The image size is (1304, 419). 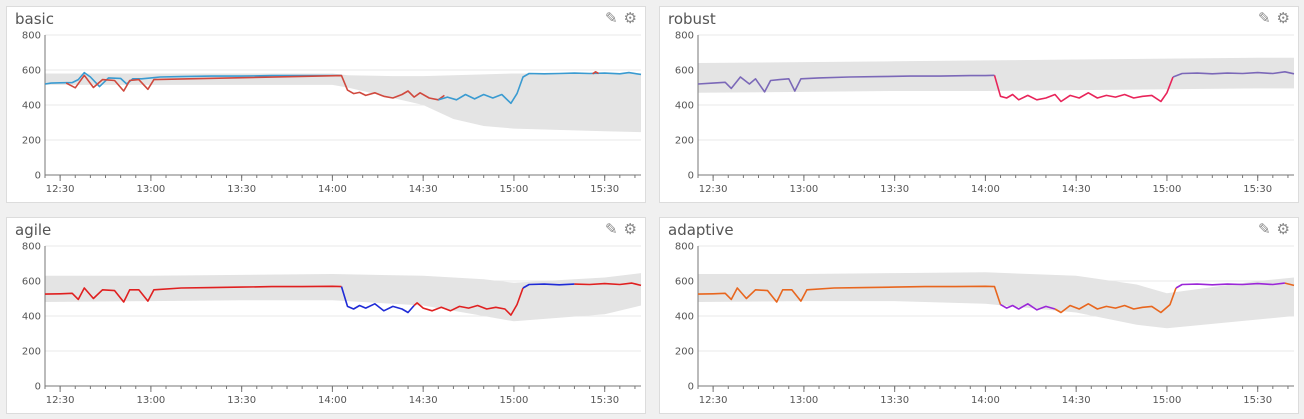 What do you see at coordinates (33, 230) in the screenshot?
I see `panel-title: agile` at bounding box center [33, 230].